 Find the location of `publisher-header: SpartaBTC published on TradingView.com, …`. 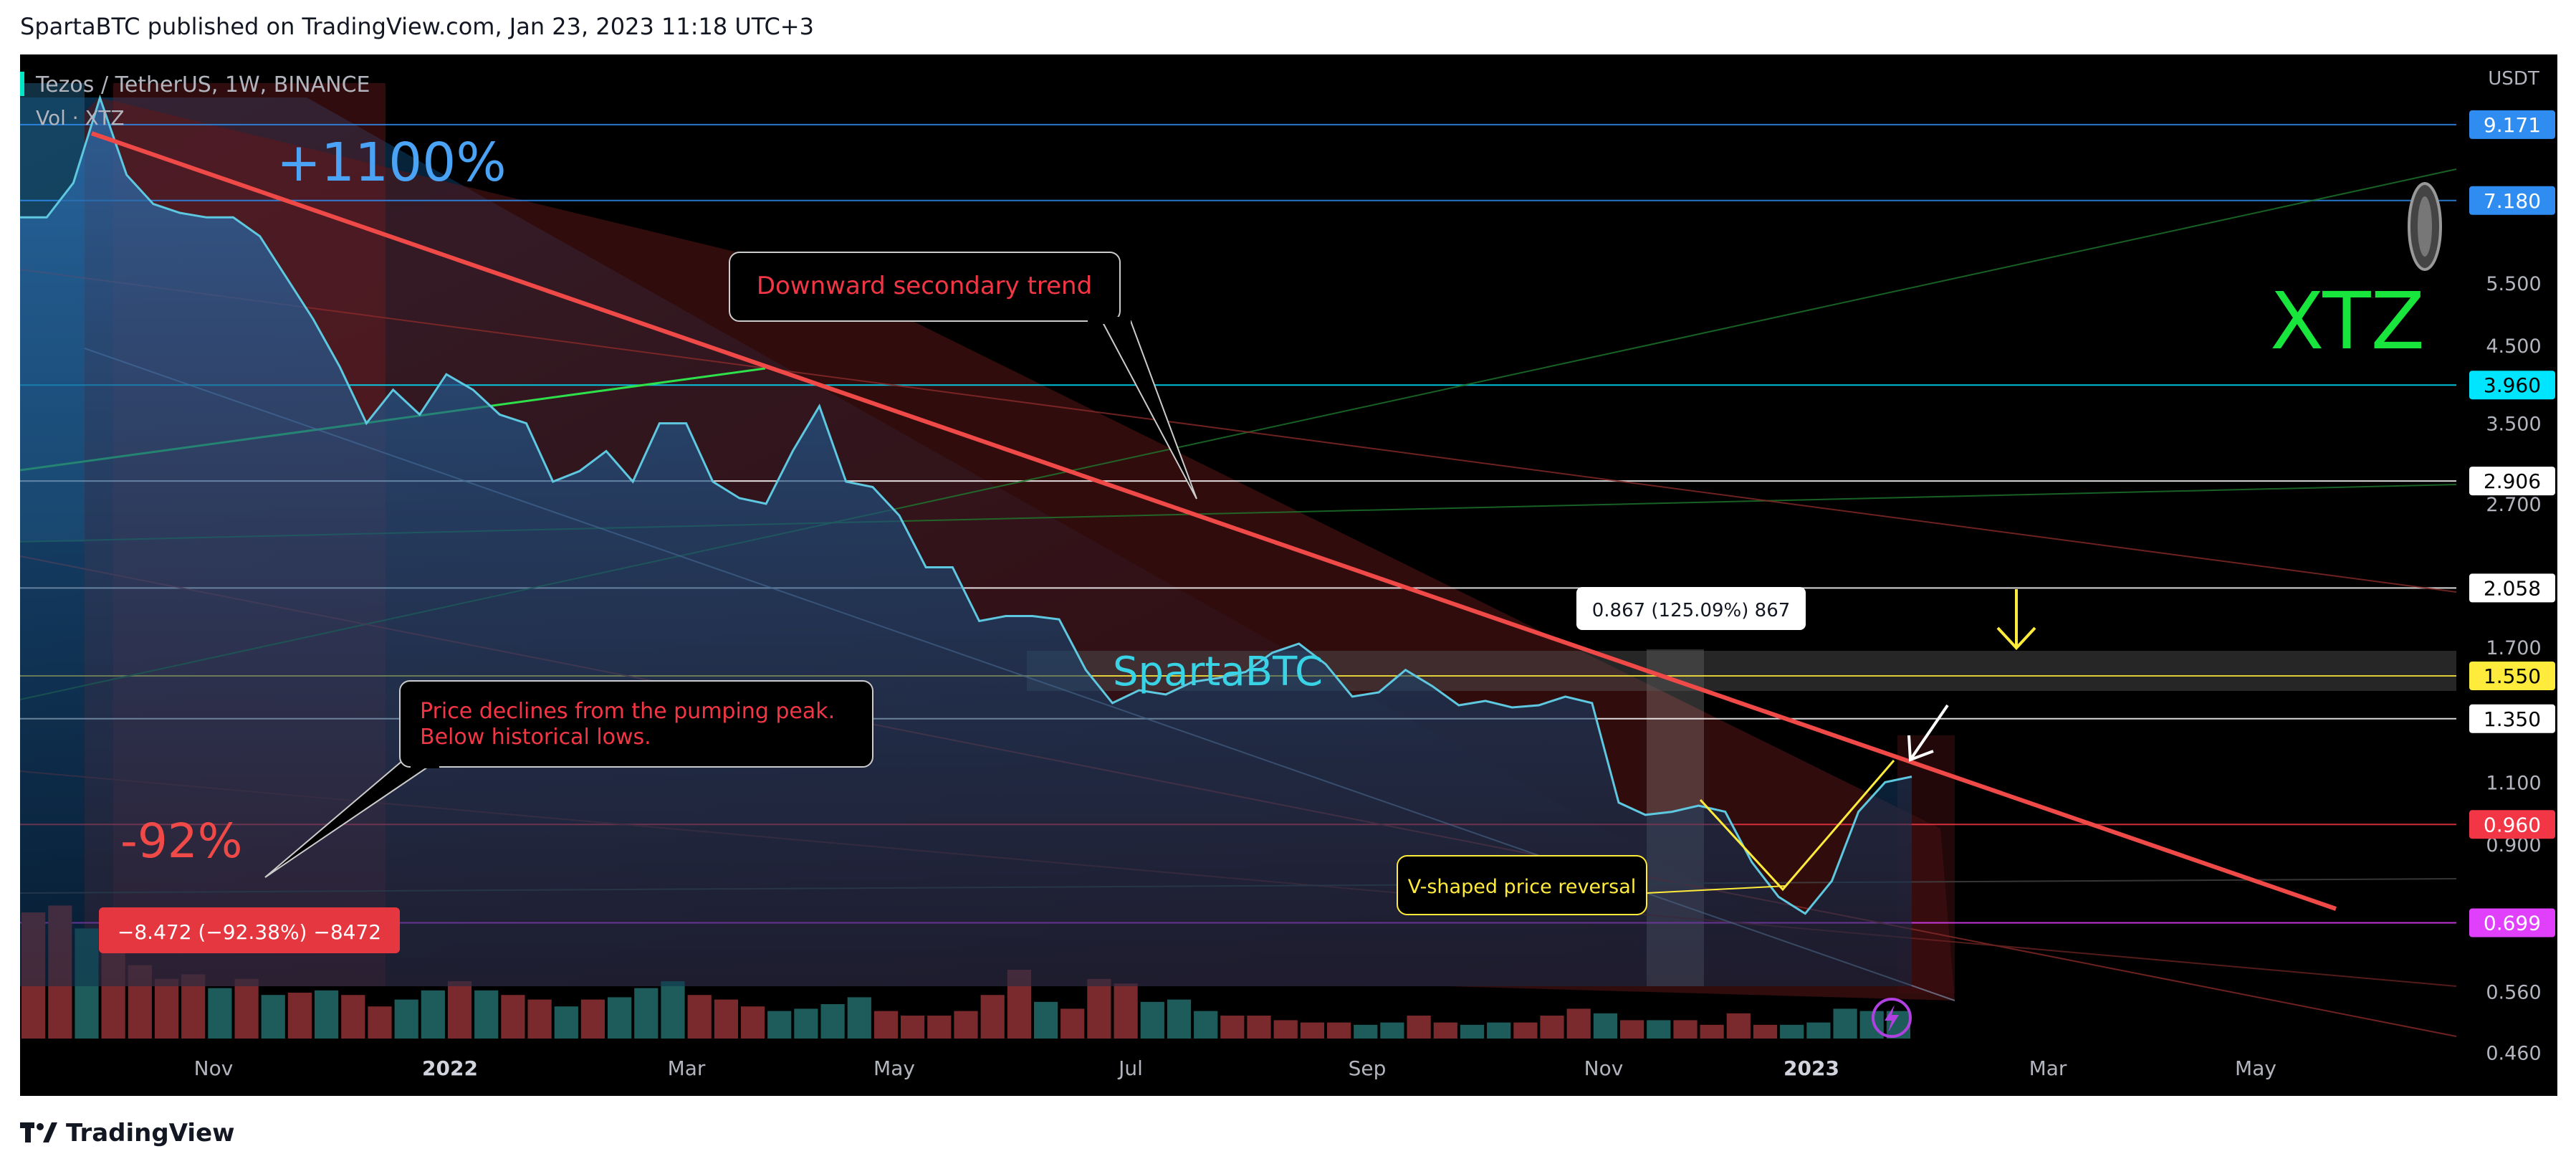

publisher-header: SpartaBTC published on TradingView.com, … is located at coordinates (417, 26).